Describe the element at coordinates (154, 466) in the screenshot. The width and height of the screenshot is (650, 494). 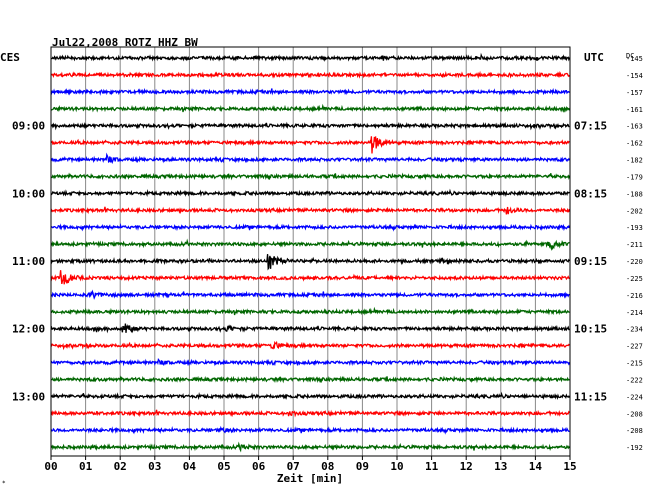
I see `x-tick-label: 03` at that location.